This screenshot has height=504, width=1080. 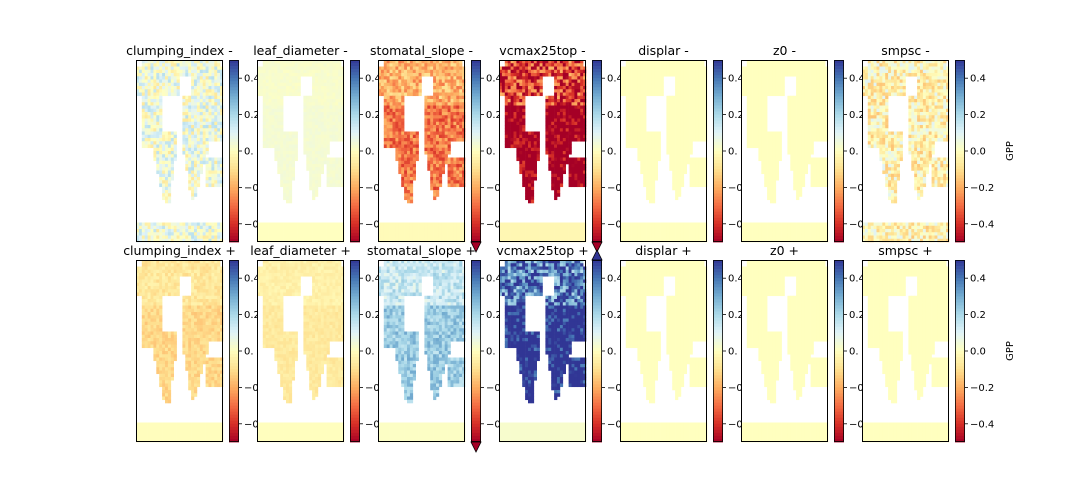 I want to click on colorbar-tick-label: −0, so click(x=251, y=188).